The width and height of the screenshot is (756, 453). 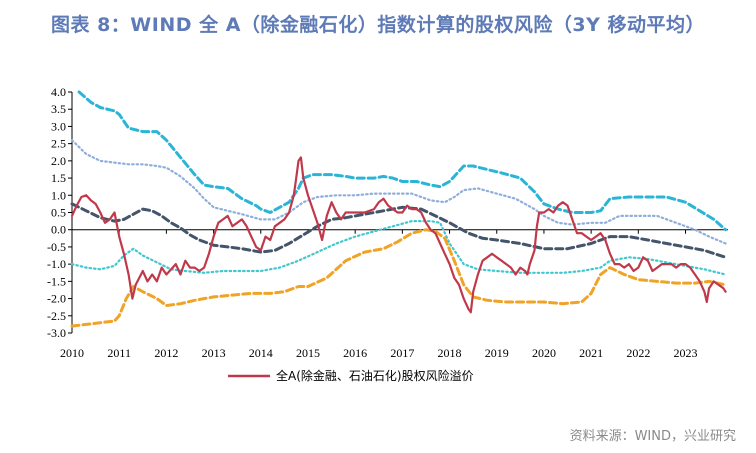 I want to click on x-tick-label: 2020, so click(x=544, y=353).